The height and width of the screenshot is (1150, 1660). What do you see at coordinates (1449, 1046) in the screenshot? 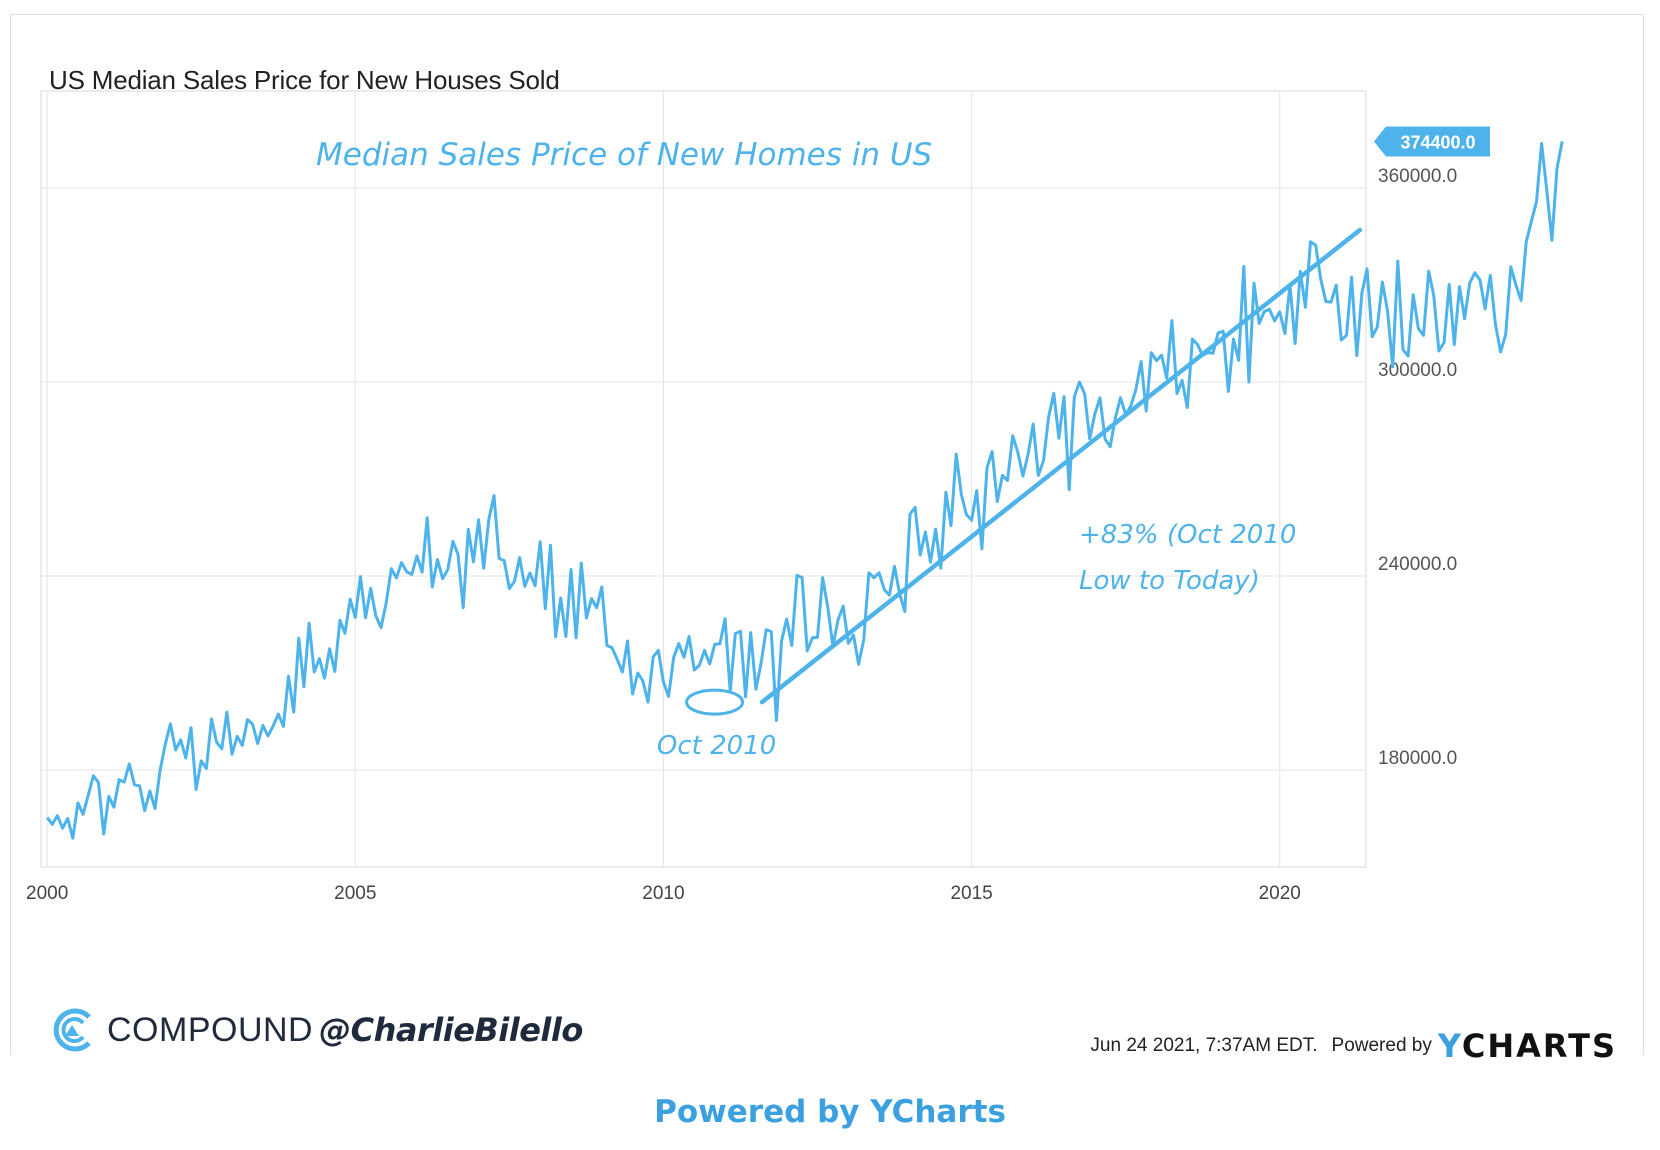
I see `ycharts-y-letter: Y` at bounding box center [1449, 1046].